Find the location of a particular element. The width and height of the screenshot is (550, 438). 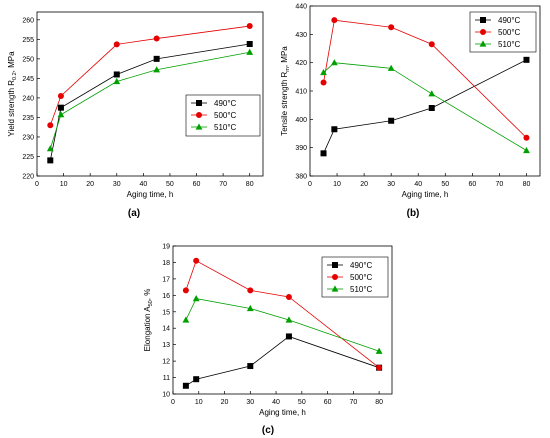

y-tick-label: 11 is located at coordinates (166, 378).